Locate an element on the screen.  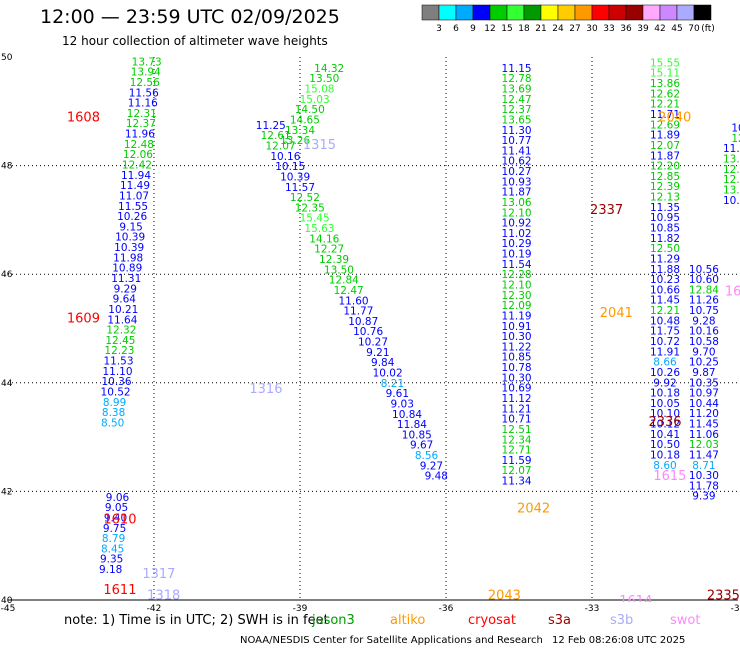
data-point-label: 11.47 is located at coordinates (704, 455).